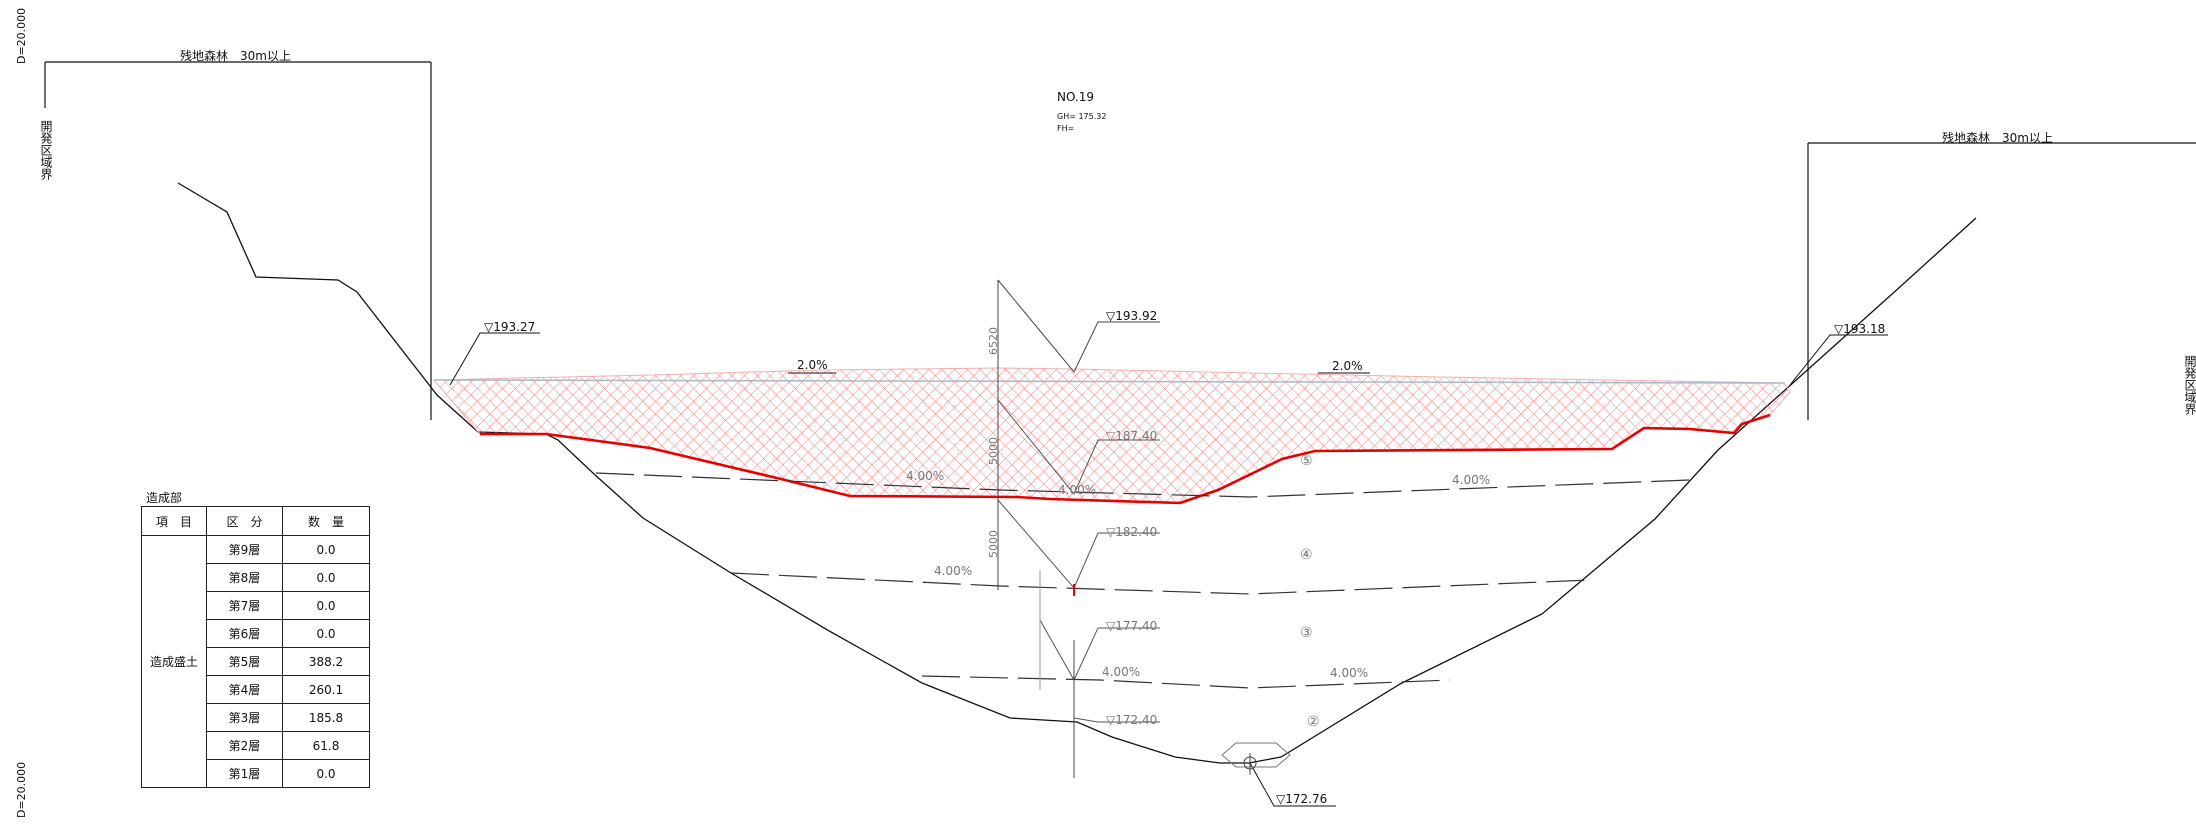 The image size is (2196, 824). What do you see at coordinates (244, 577) in the screenshot?
I see `layer-name: 第8層` at bounding box center [244, 577].